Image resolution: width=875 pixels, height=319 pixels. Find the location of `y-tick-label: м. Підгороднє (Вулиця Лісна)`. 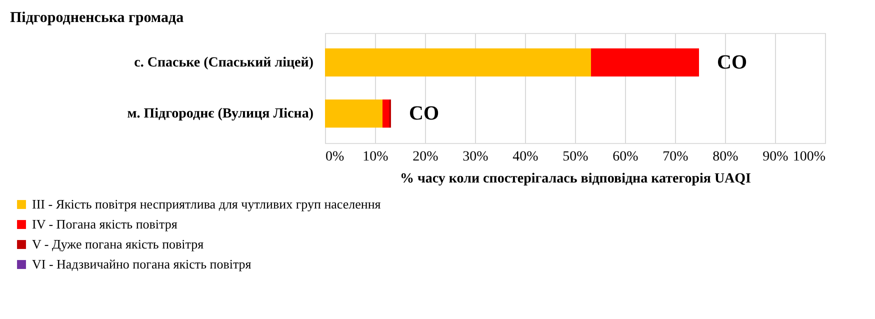

y-tick-label: м. Підгороднє (Вулиця Лісна) is located at coordinates (220, 114).